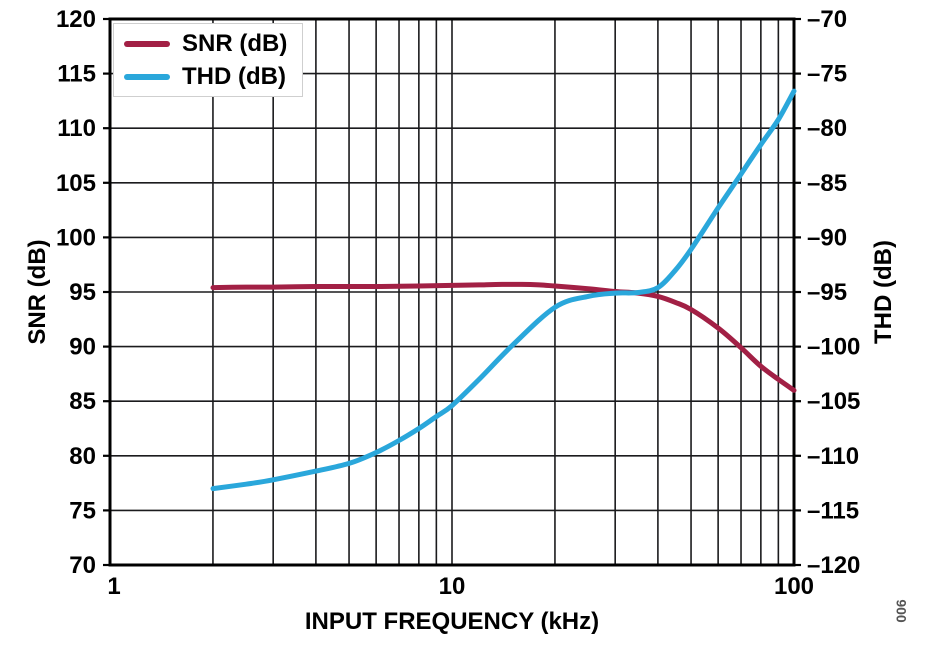 The width and height of the screenshot is (931, 654). I want to click on y-right-tick-label: –95, so click(827, 292).